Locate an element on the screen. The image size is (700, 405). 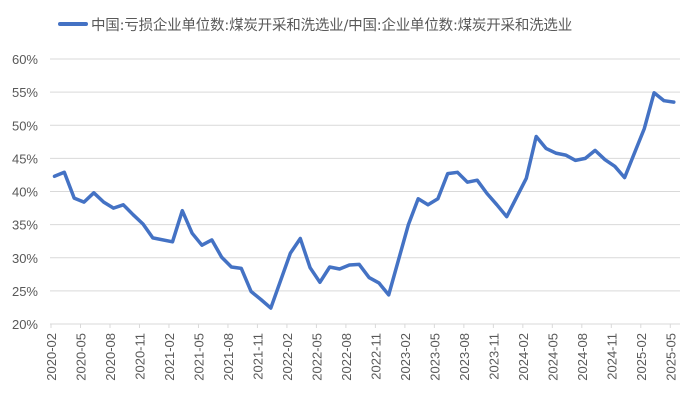
x-tick-label: 2021-02 is located at coordinates (169, 357).